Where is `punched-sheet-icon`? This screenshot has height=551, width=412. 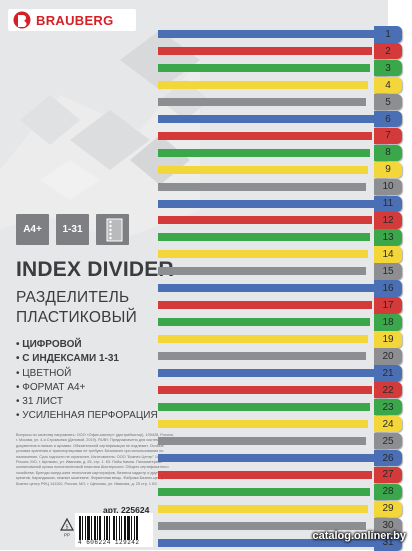 punched-sheet-icon is located at coordinates (113, 230).